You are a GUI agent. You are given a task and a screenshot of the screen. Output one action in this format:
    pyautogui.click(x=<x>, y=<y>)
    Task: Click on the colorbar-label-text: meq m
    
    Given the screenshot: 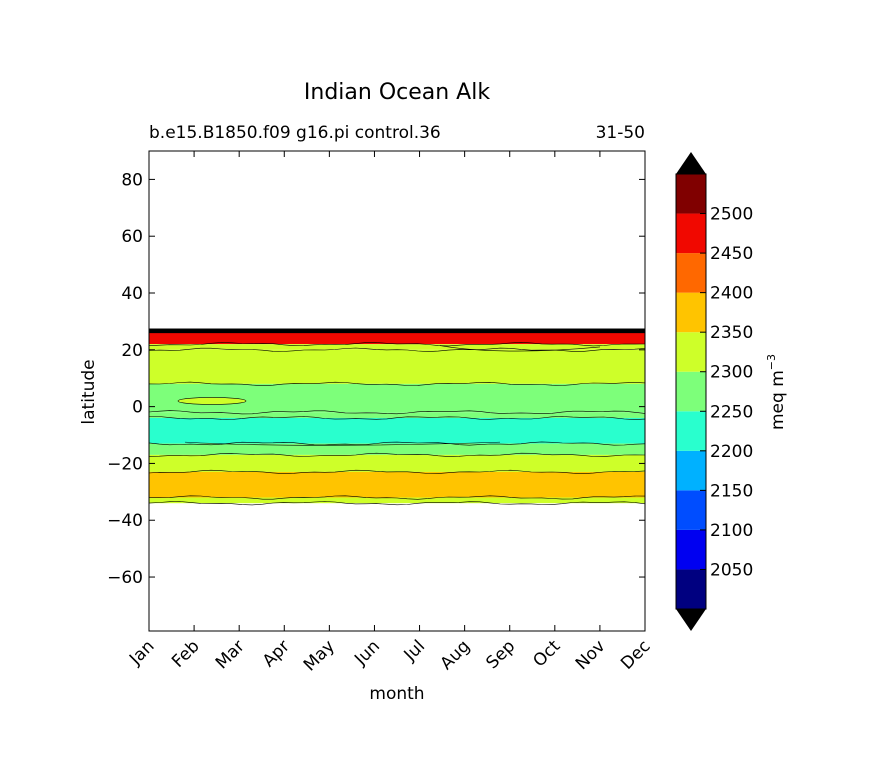 What is the action you would take?
    pyautogui.click(x=778, y=400)
    